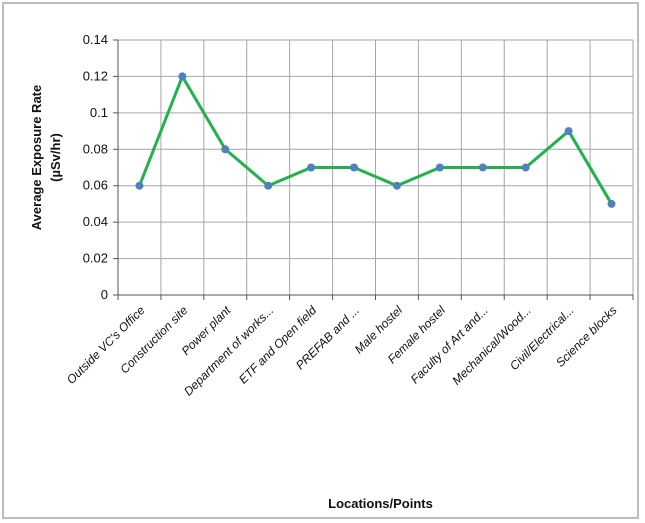  Describe the element at coordinates (106, 345) in the screenshot. I see `x-tick-label: Outside VC's Office` at that location.